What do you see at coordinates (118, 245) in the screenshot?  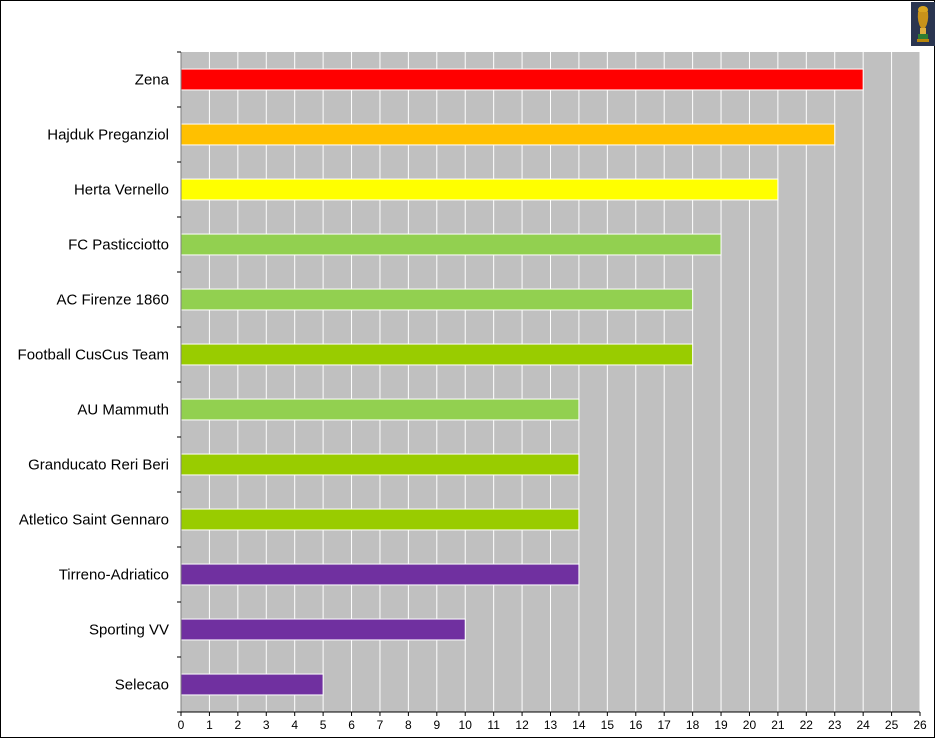 I see `category-label: FC Pasticciotto` at bounding box center [118, 245].